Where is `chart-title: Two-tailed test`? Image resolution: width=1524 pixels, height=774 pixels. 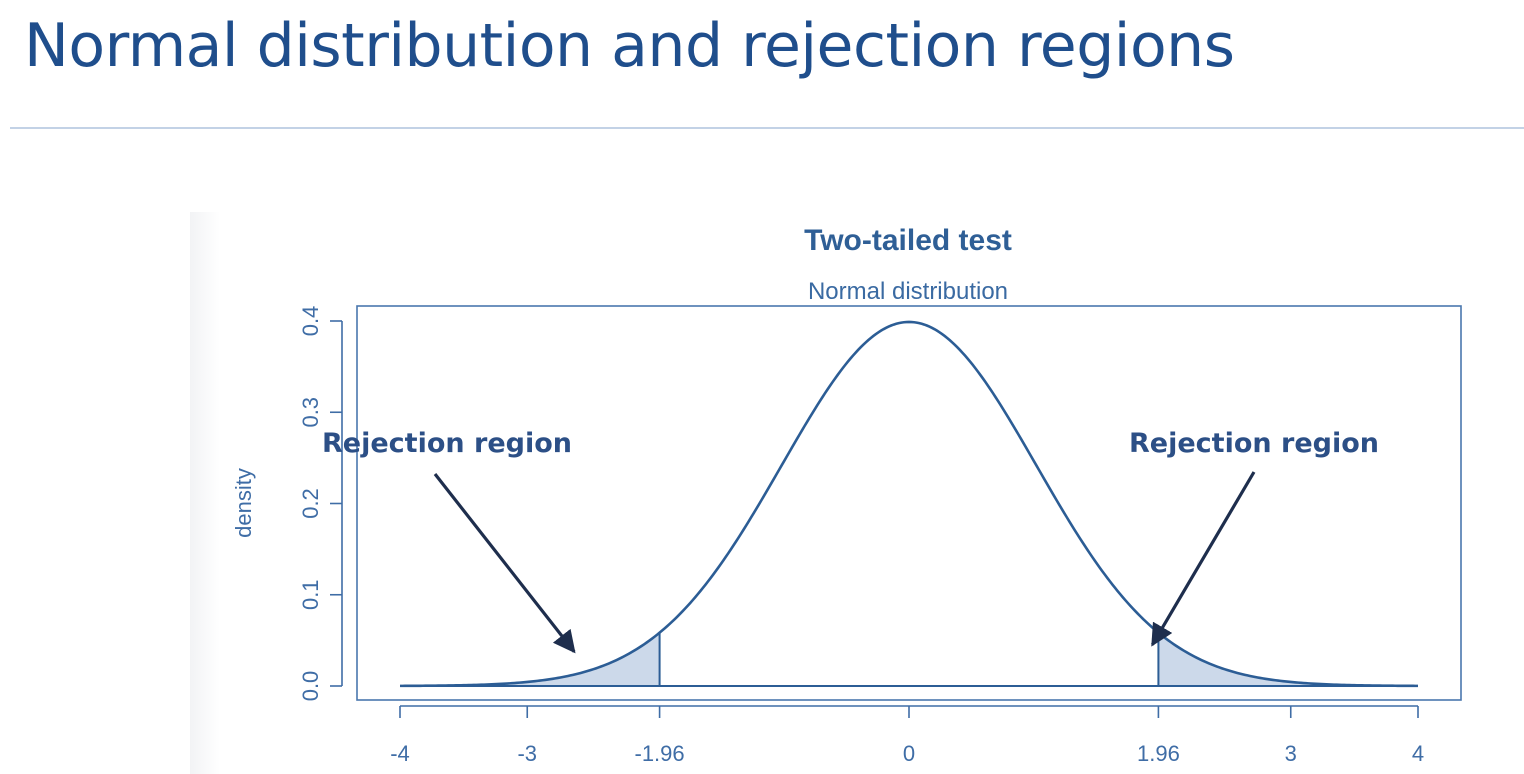
chart-title: Two-tailed test is located at coordinates (908, 240).